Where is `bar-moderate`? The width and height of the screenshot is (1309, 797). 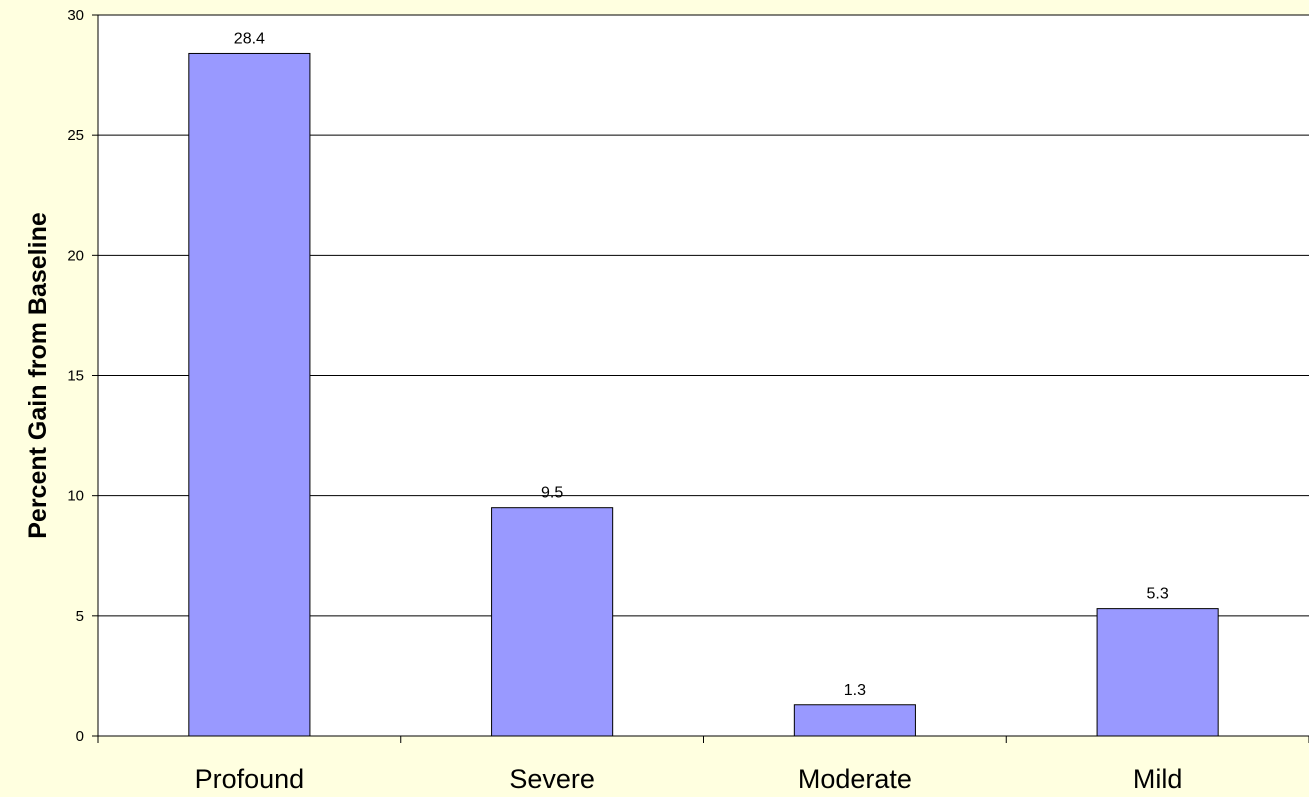
bar-moderate is located at coordinates (854, 720).